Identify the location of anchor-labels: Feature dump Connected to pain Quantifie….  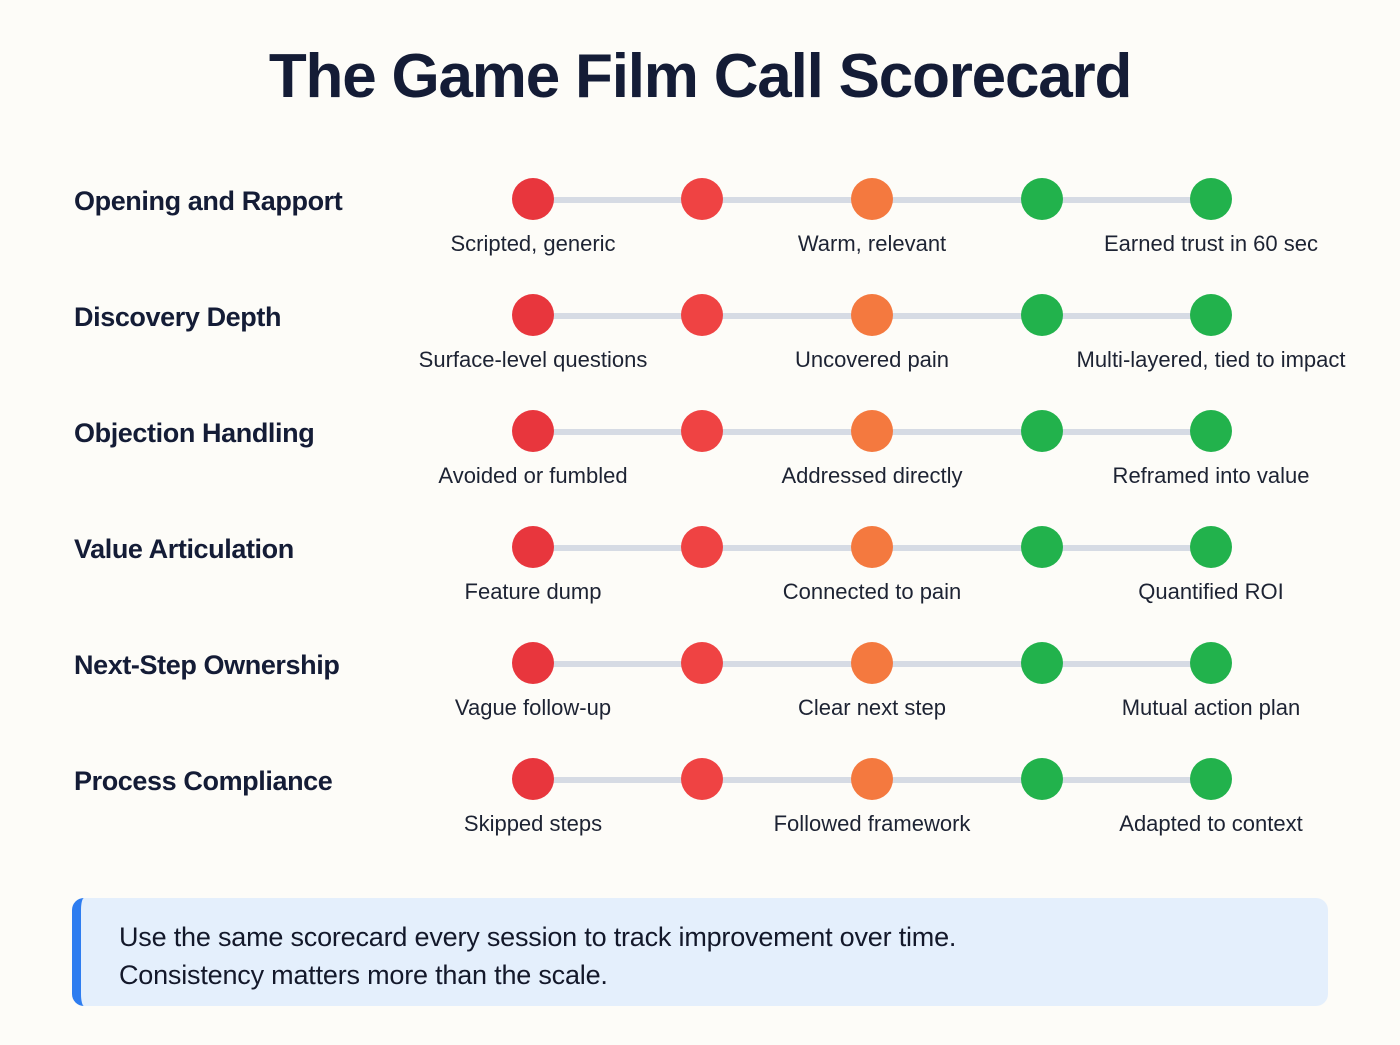
(700, 593).